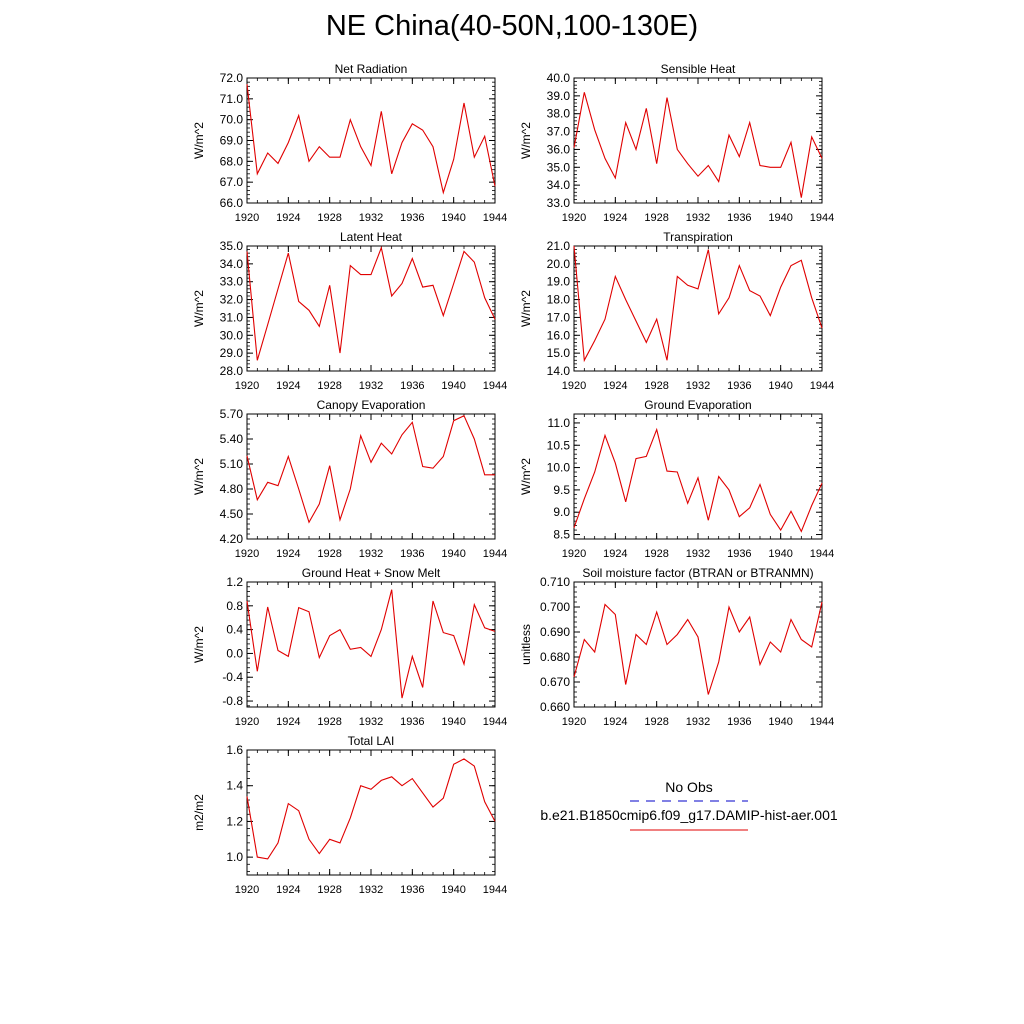 This screenshot has height=1024, width=1024. I want to click on panel-title: Ground Heat + Snow Melt, so click(371, 573).